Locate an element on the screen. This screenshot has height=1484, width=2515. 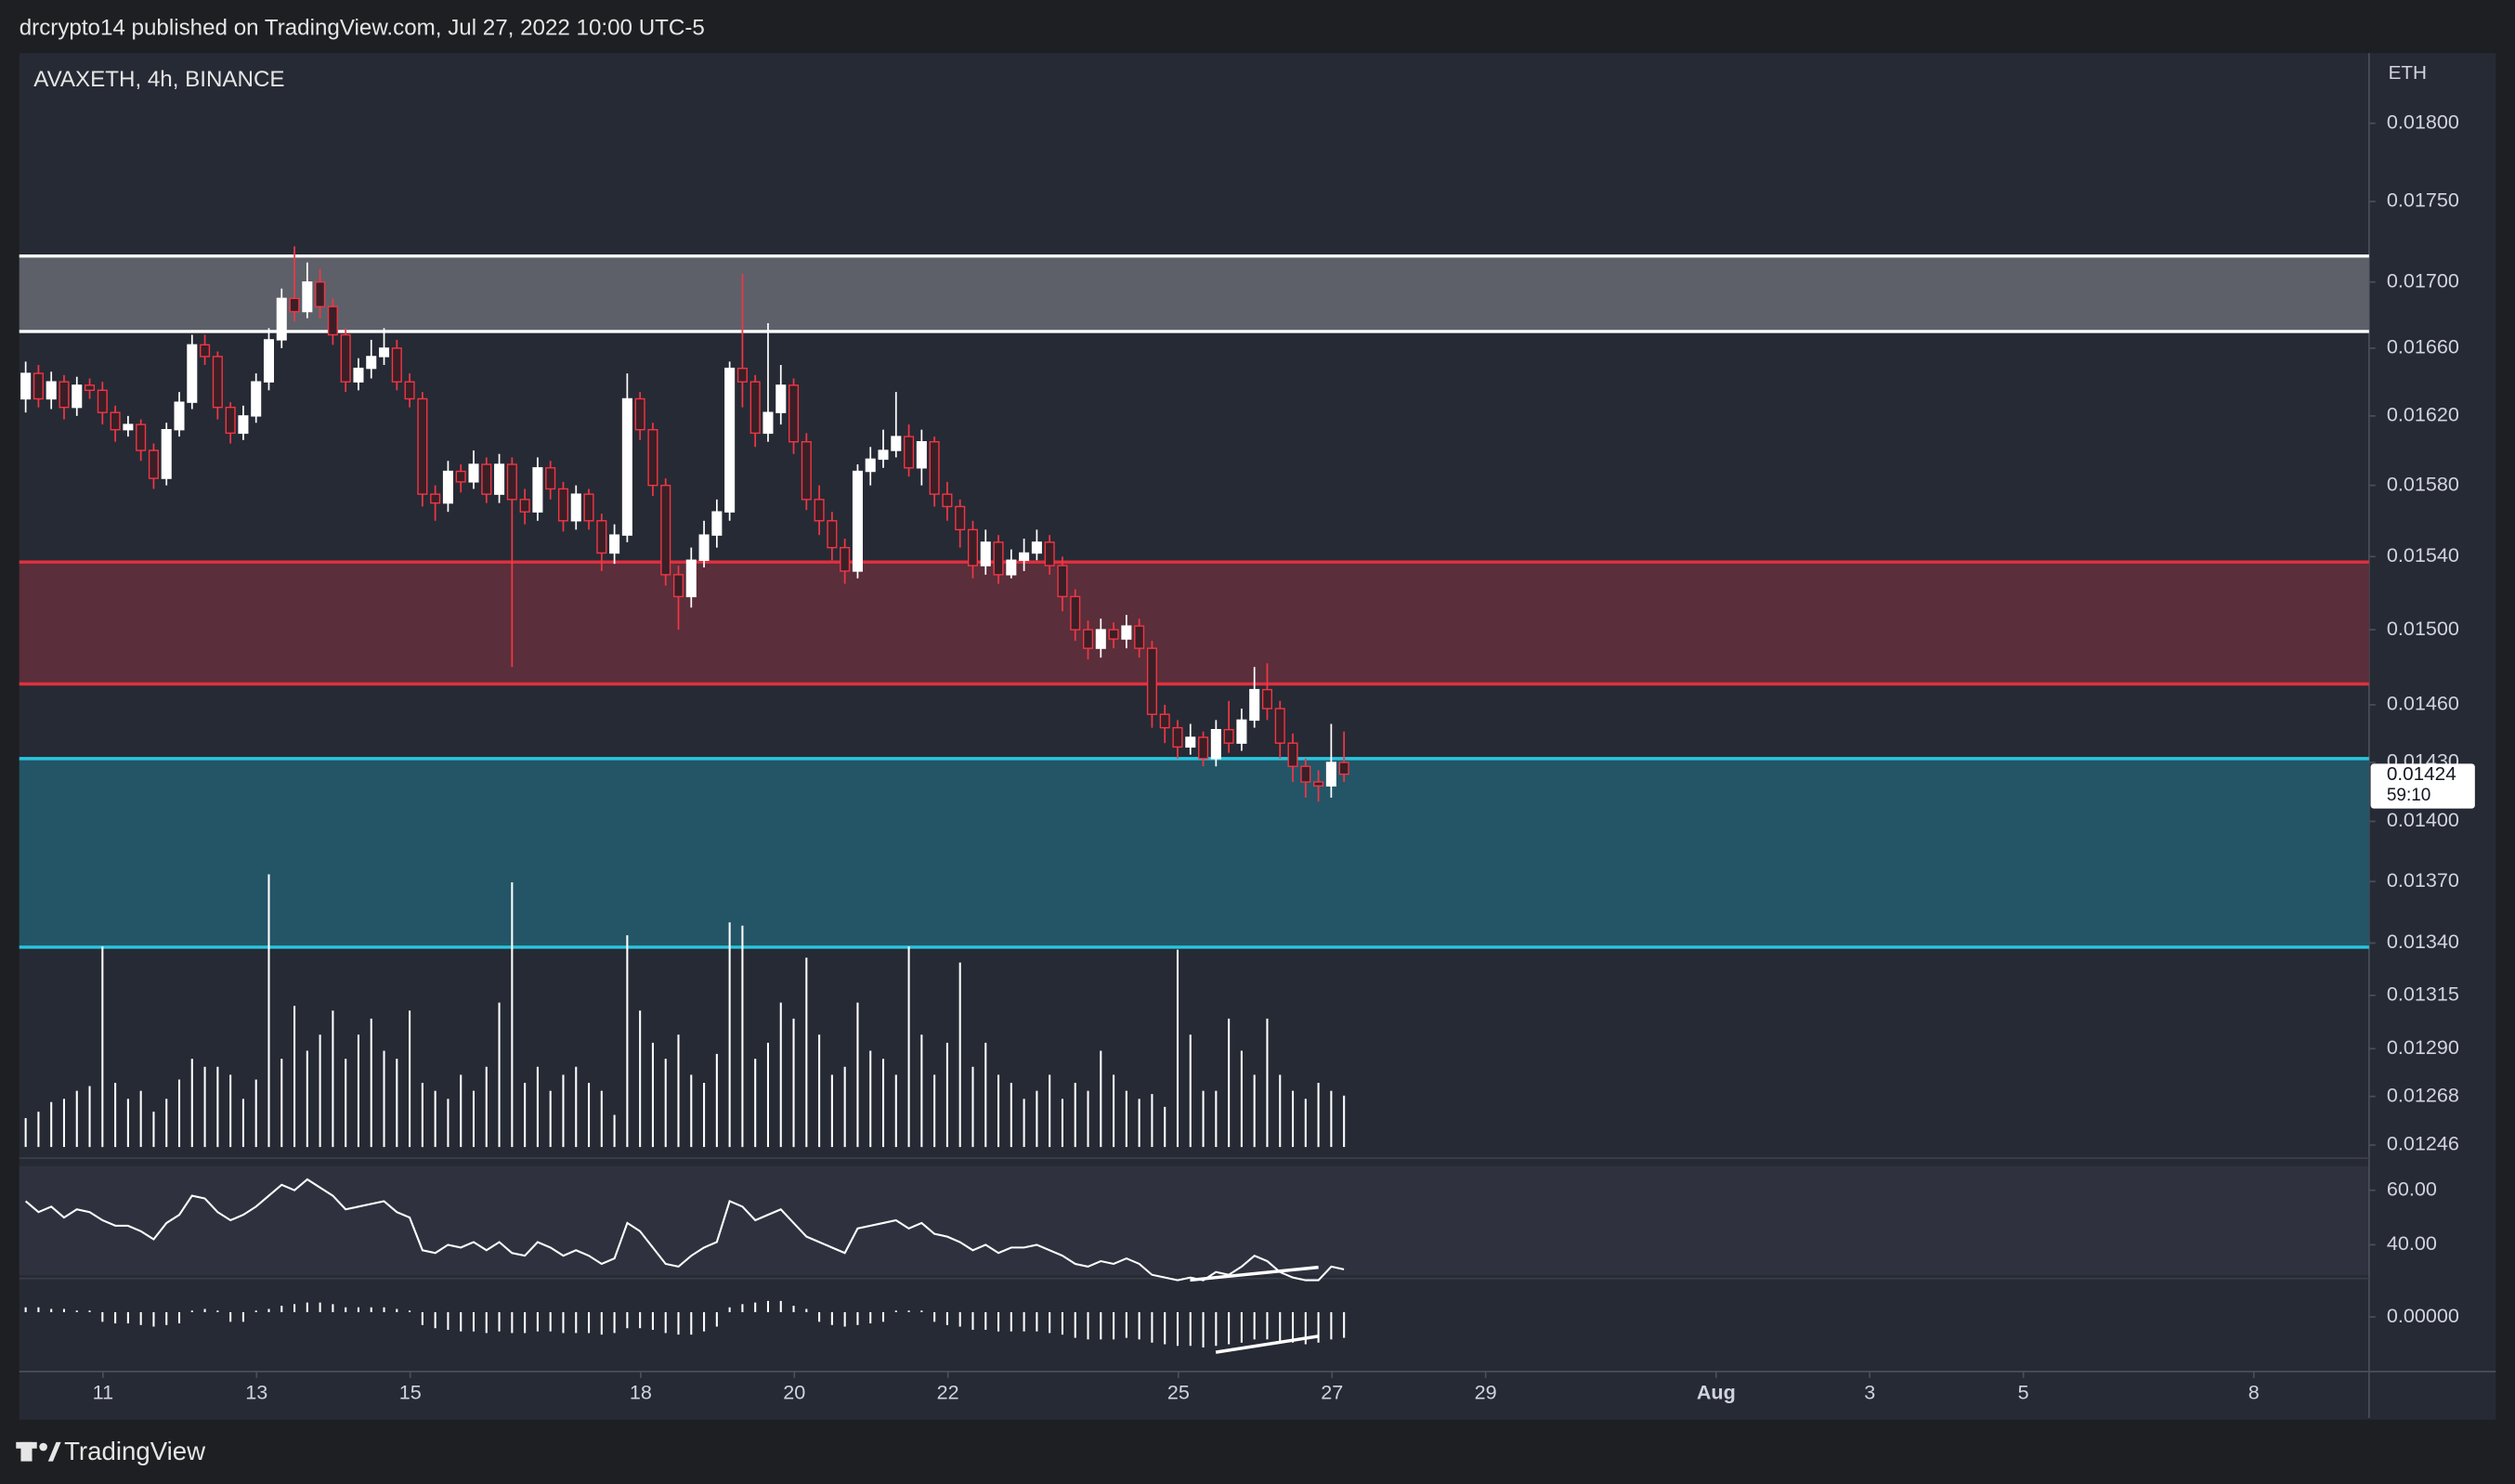
x-tick-label: 3 is located at coordinates (1869, 1392).